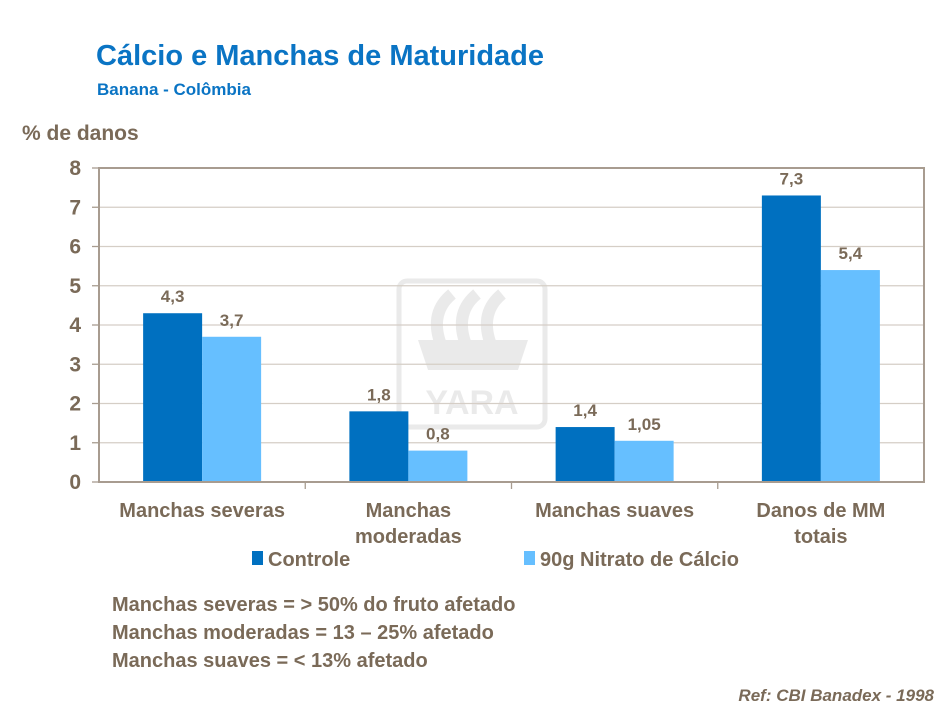 The image size is (946, 710). What do you see at coordinates (75, 443) in the screenshot?
I see `y-tick-label: 1` at bounding box center [75, 443].